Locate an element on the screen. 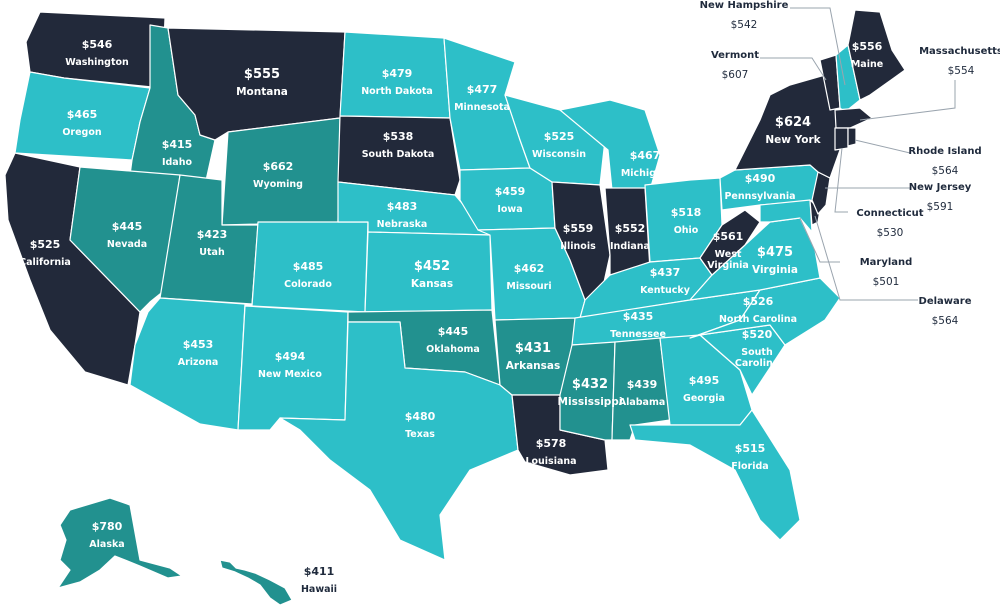 This screenshot has height=612, width=1000. callout-value-connecticut: $530 is located at coordinates (890, 233).